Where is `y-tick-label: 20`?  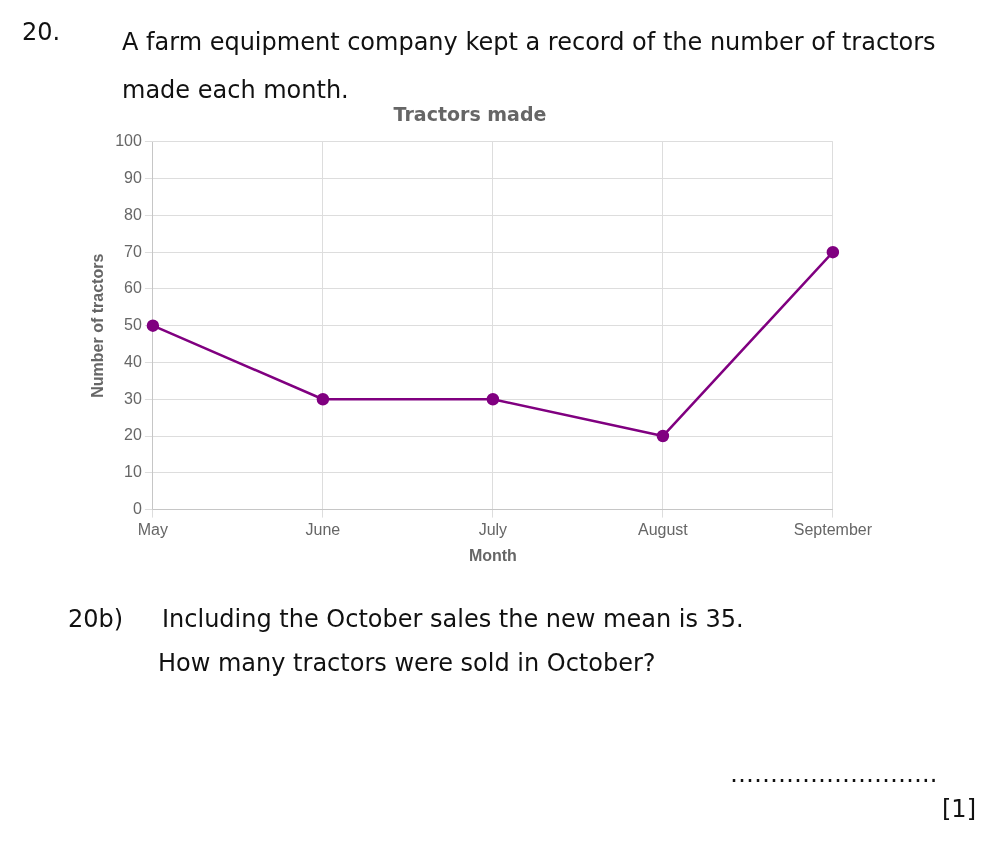
y-tick-label: 20 is located at coordinates (133, 435).